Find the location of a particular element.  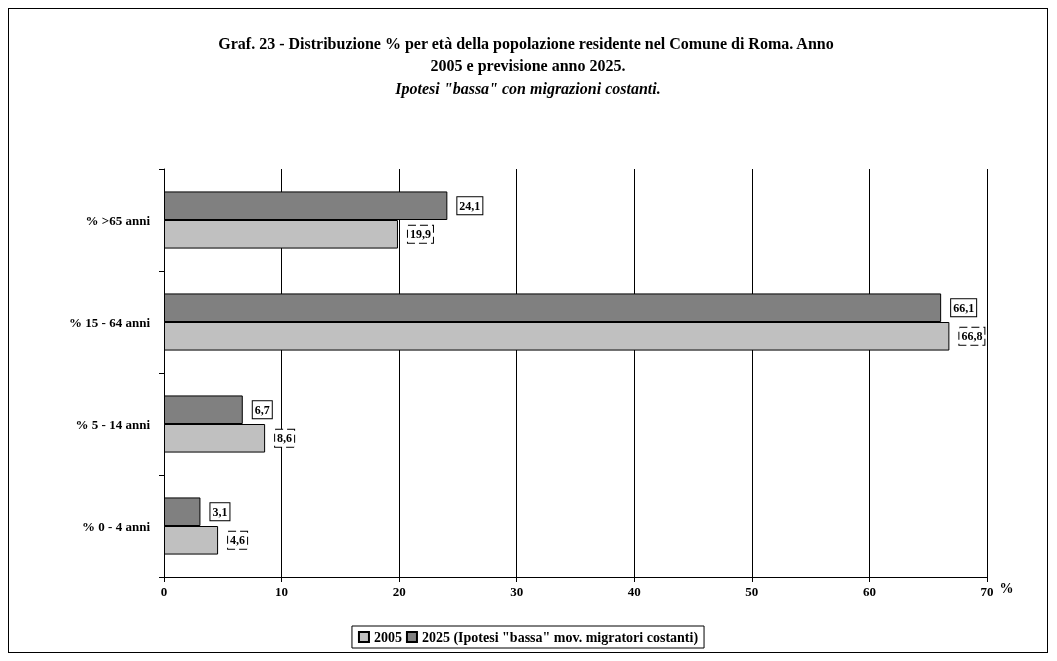

data-label: 8,6 is located at coordinates (285, 438).